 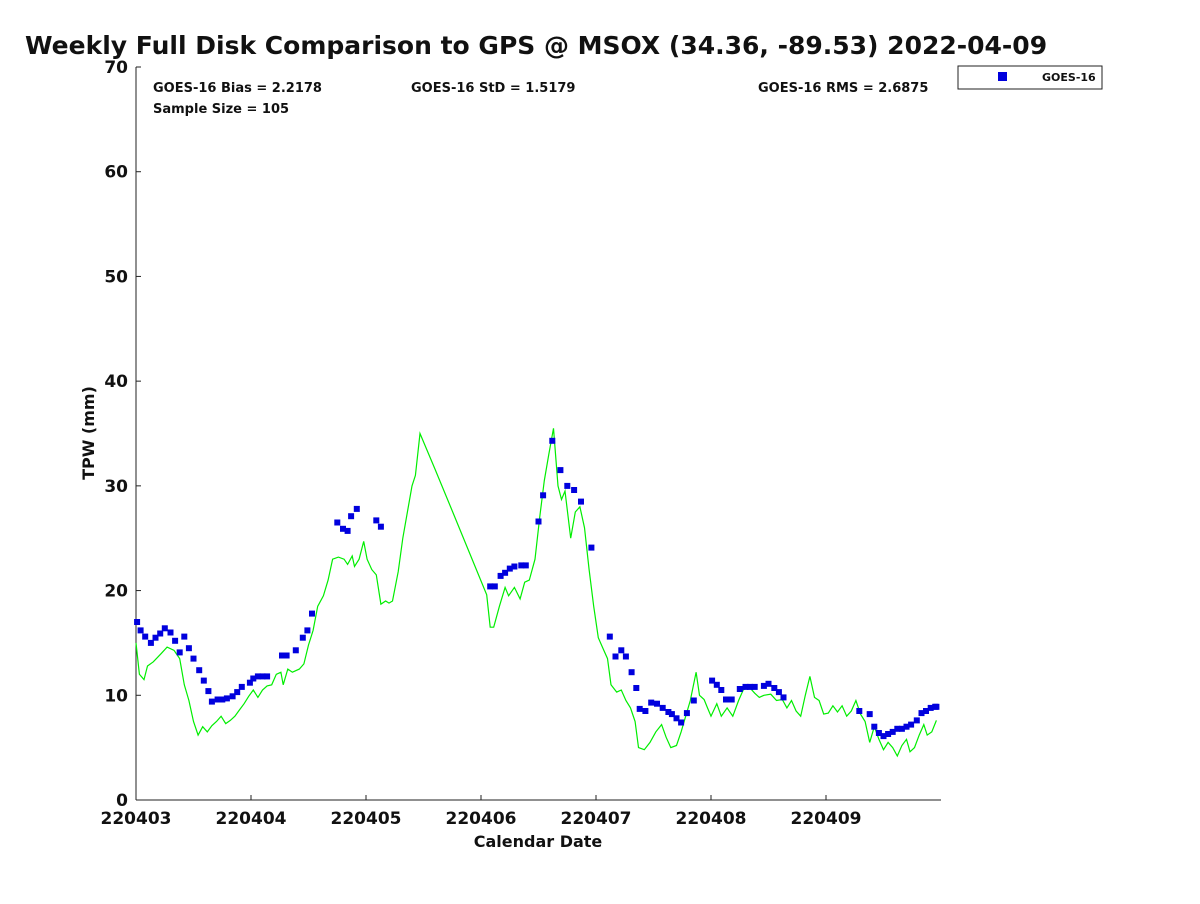 I want to click on y-tick-label: 40, so click(x=116, y=382).